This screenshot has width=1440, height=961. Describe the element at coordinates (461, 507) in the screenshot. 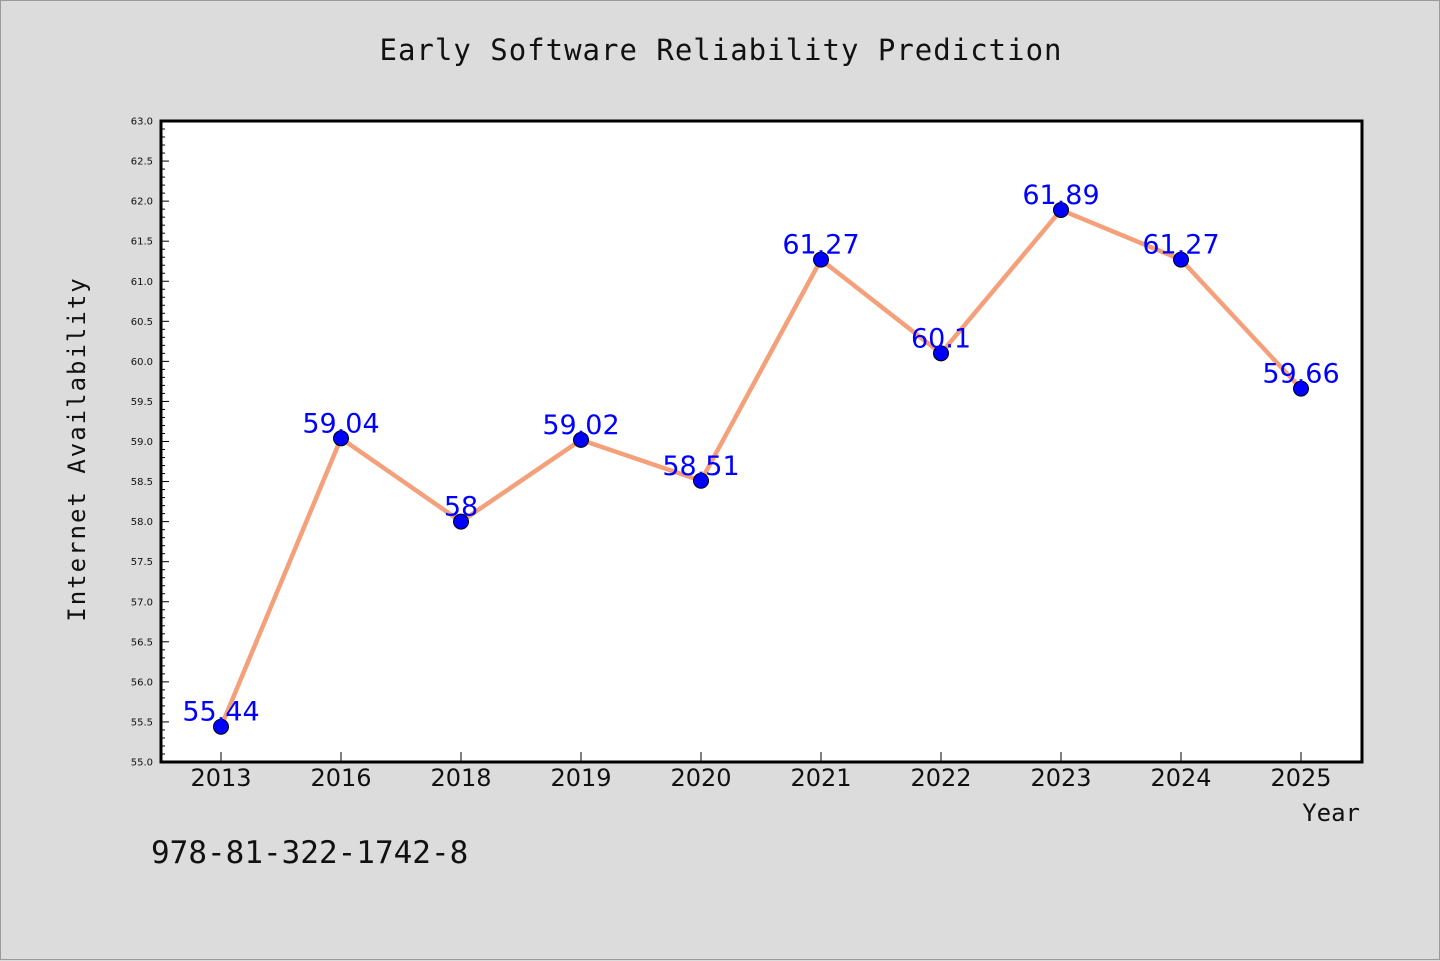

I see `data-label: 58` at that location.